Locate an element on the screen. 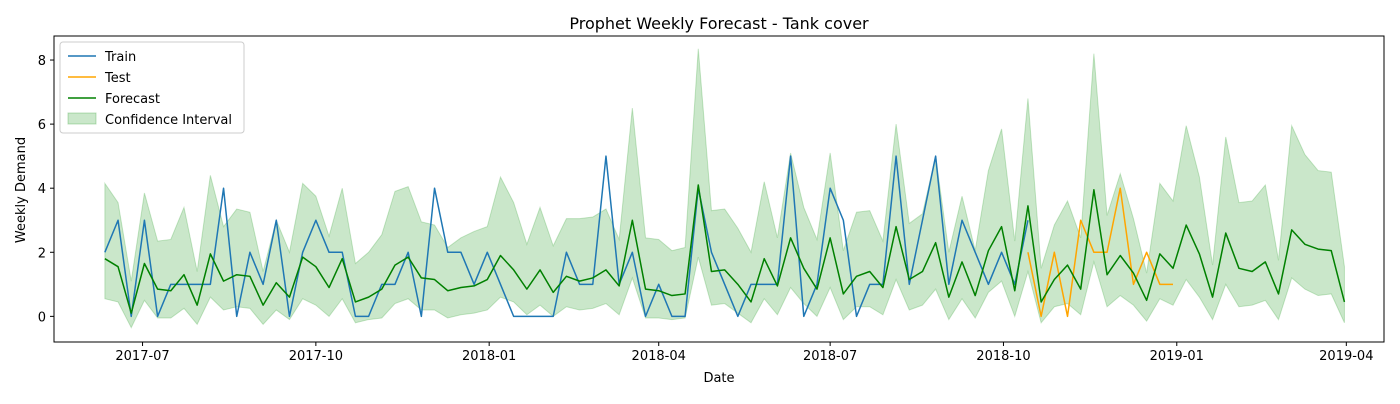 The image size is (1400, 404). legend: Train Test Forecast Confidence Interval is located at coordinates (152, 87).